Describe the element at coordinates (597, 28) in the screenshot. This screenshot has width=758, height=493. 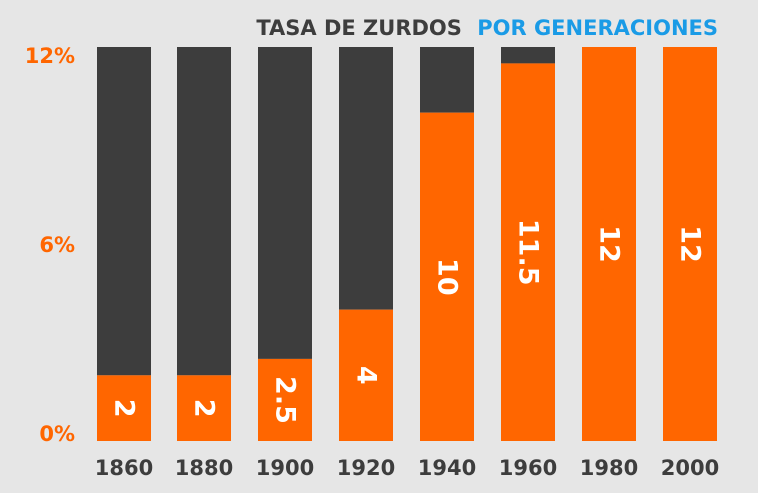
I see `chart-title-part-2: POR GENERACIONES` at that location.